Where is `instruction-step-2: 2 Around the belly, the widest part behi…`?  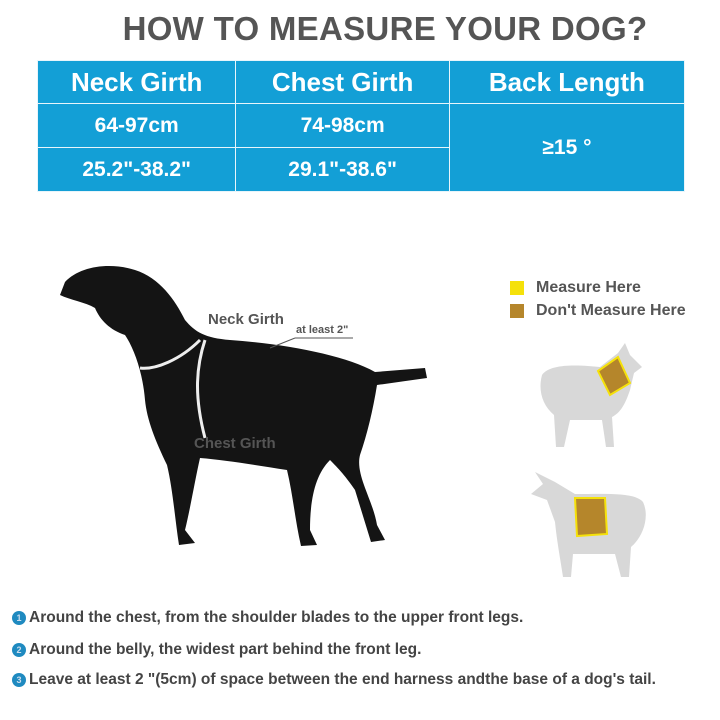 instruction-step-2: 2 Around the belly, the widest part behi… is located at coordinates (216, 650).